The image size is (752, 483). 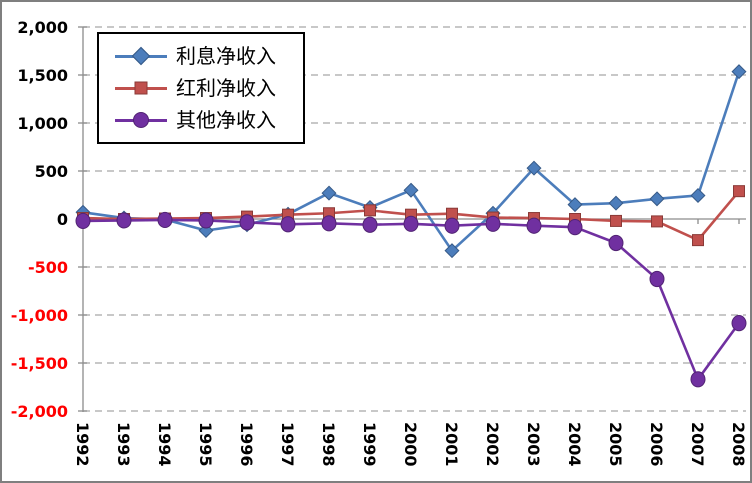 I want to click on x-axis-label: 1993, so click(x=123, y=444).